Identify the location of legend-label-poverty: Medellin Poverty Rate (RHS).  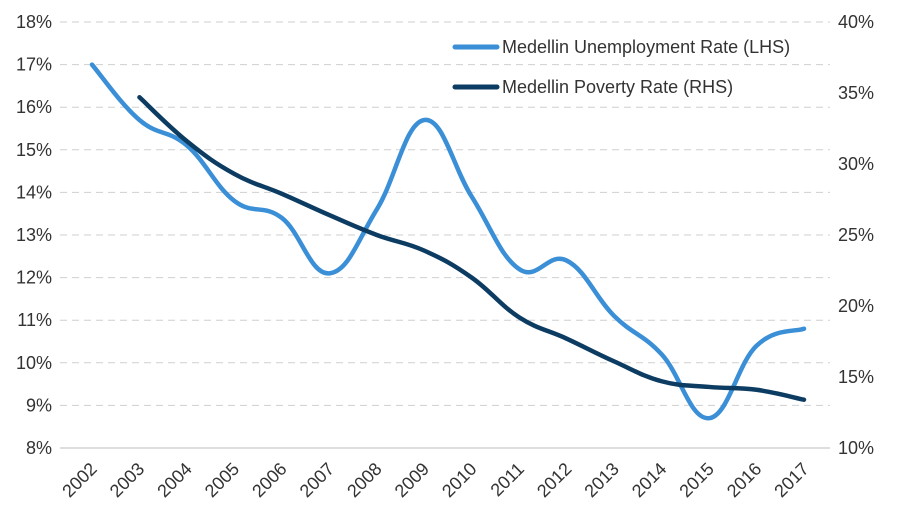
(617, 87).